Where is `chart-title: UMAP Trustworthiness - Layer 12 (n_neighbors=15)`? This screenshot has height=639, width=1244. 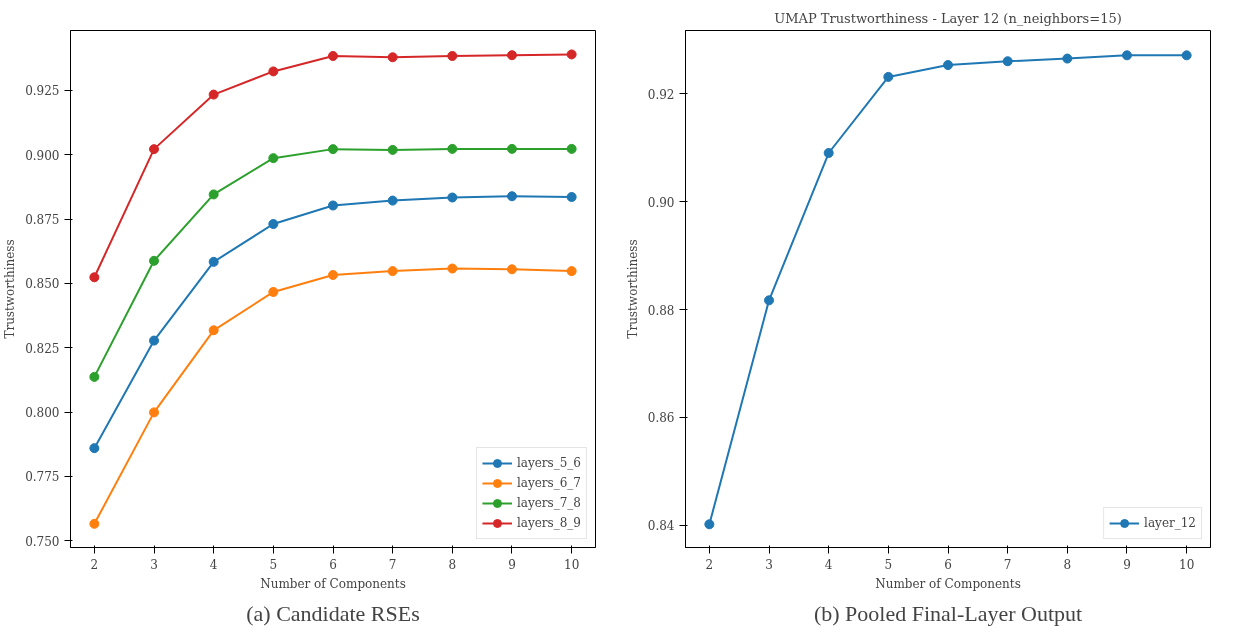 chart-title: UMAP Trustworthiness - Layer 12 (n_neighbors=15) is located at coordinates (948, 18).